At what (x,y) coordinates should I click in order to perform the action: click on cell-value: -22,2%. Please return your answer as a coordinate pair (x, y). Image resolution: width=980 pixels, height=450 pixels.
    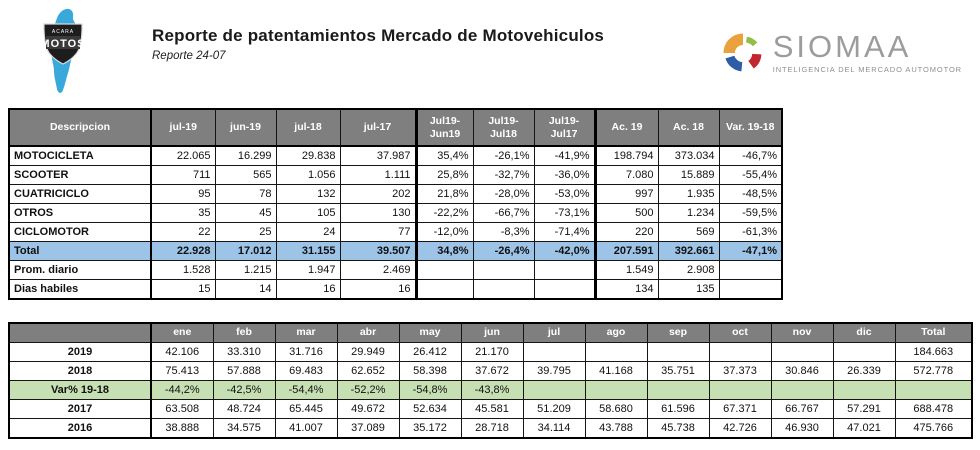
    Looking at the image, I should click on (444, 213).